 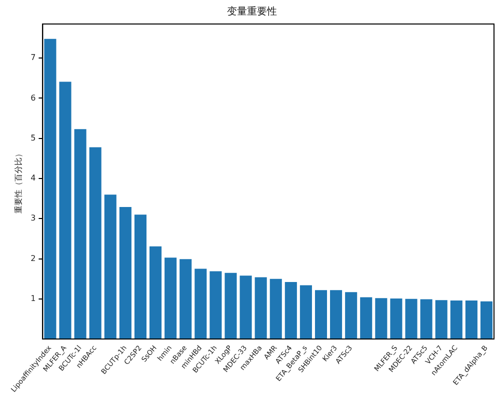 What do you see at coordinates (252, 12) in the screenshot?
I see `chart-title: 变量重要性` at bounding box center [252, 12].